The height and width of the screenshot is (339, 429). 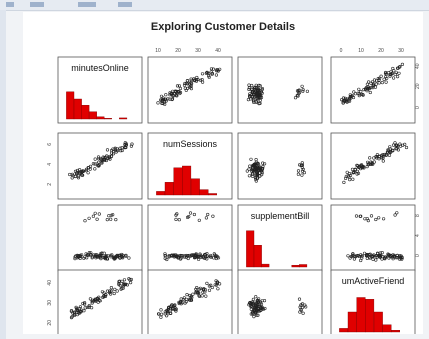 What do you see at coordinates (341, 51) in the screenshot?
I see `tick-label: 0` at bounding box center [341, 51].